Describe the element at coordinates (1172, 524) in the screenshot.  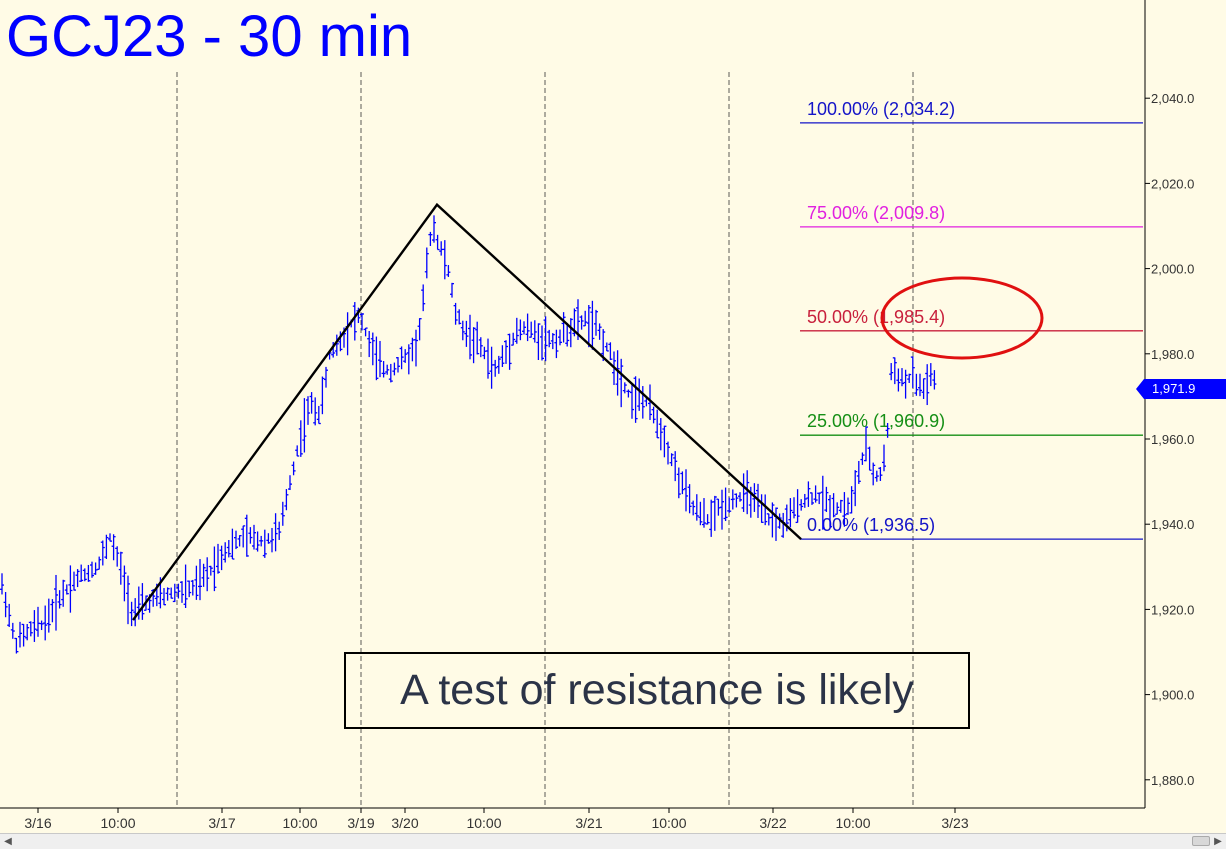
I see `y-tick-label: 1,940.0` at that location.